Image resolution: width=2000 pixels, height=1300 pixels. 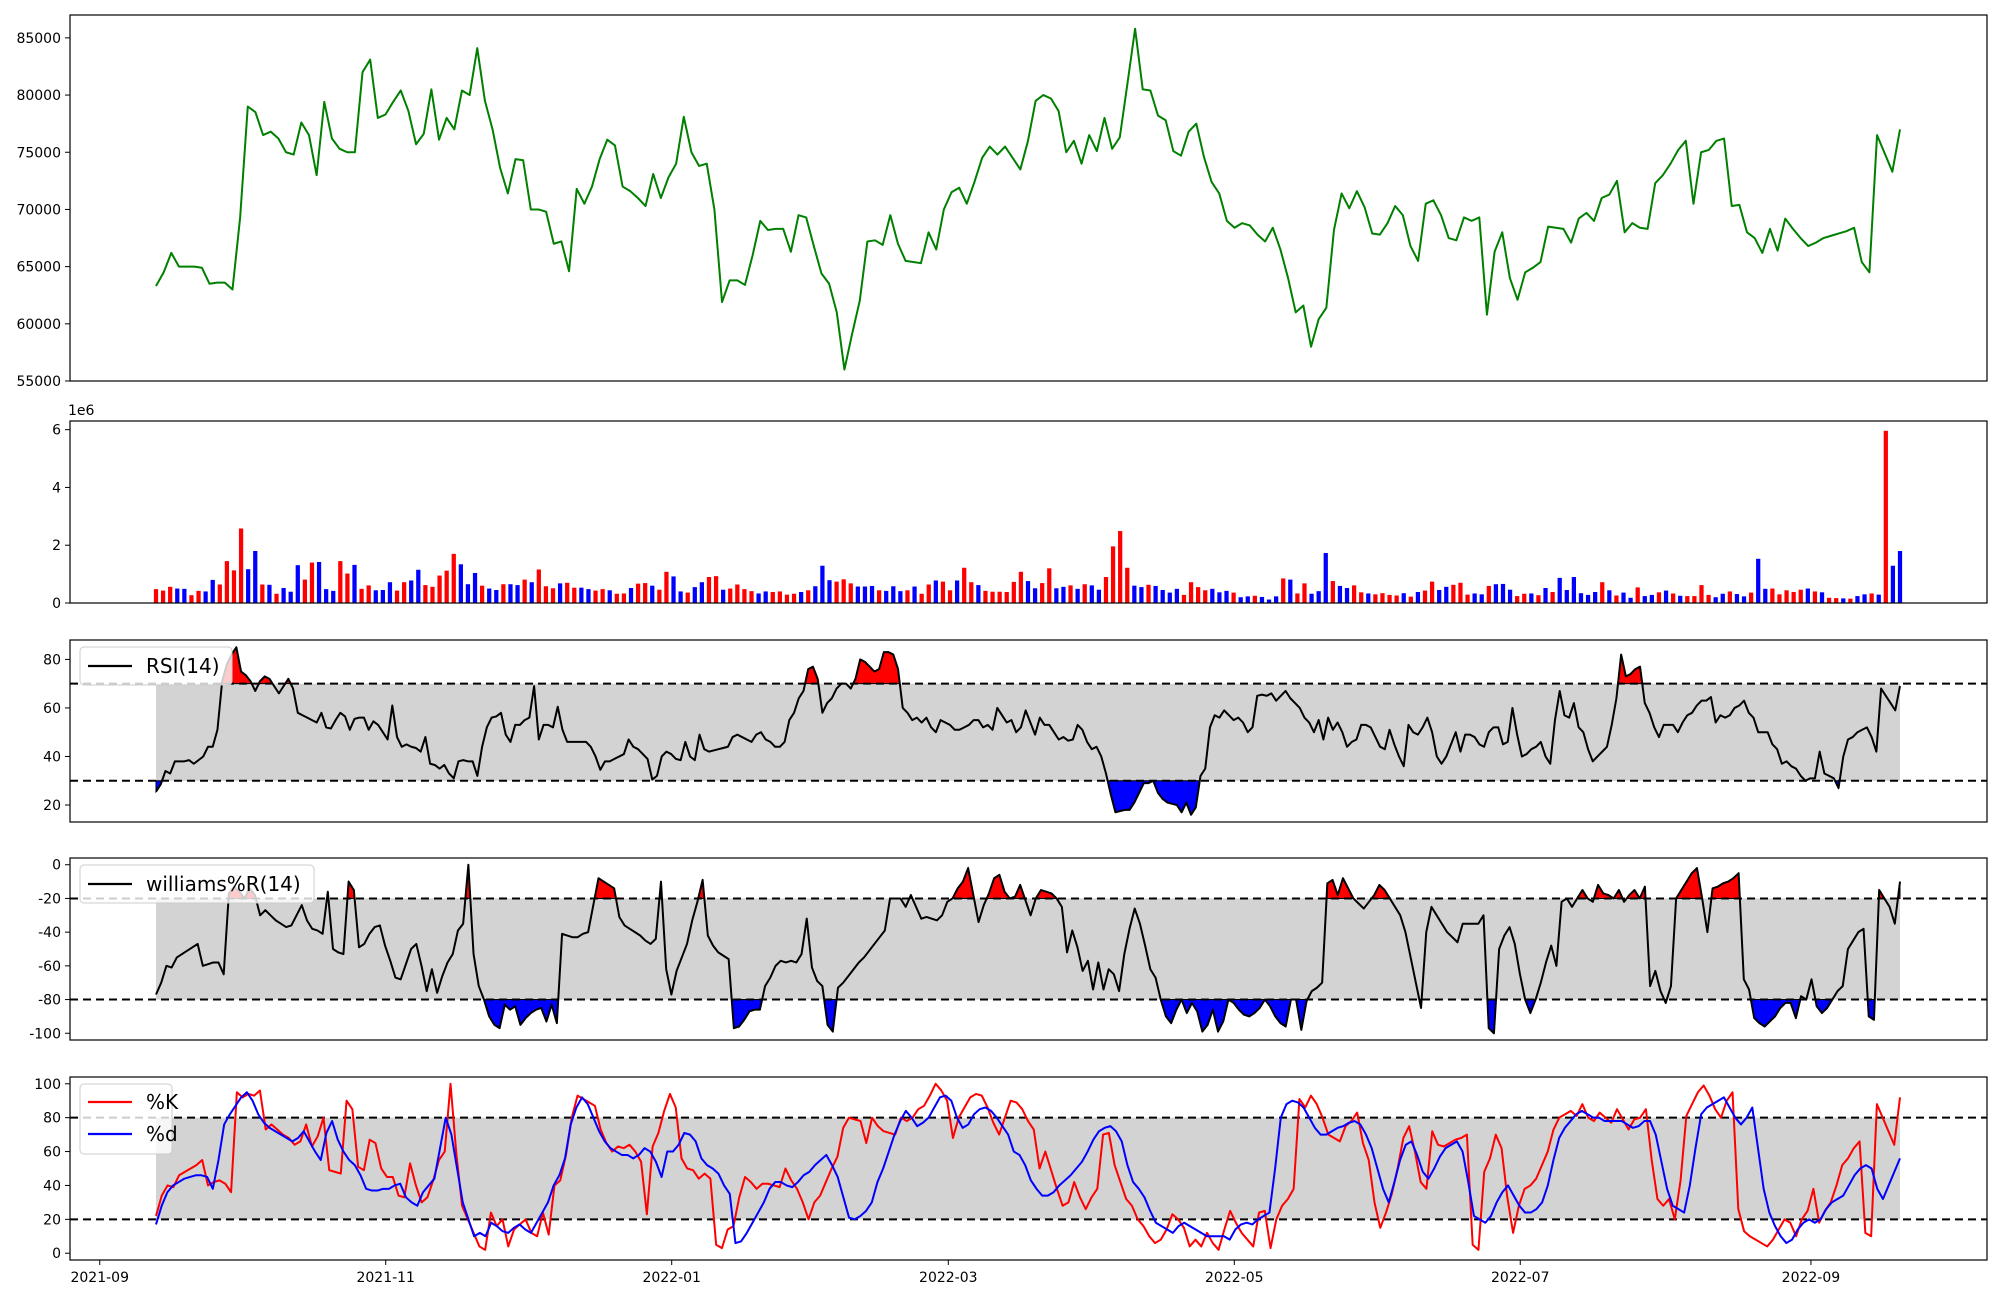 What do you see at coordinates (56, 1254) in the screenshot?
I see `stochastic-ytick-label: 0` at bounding box center [56, 1254].